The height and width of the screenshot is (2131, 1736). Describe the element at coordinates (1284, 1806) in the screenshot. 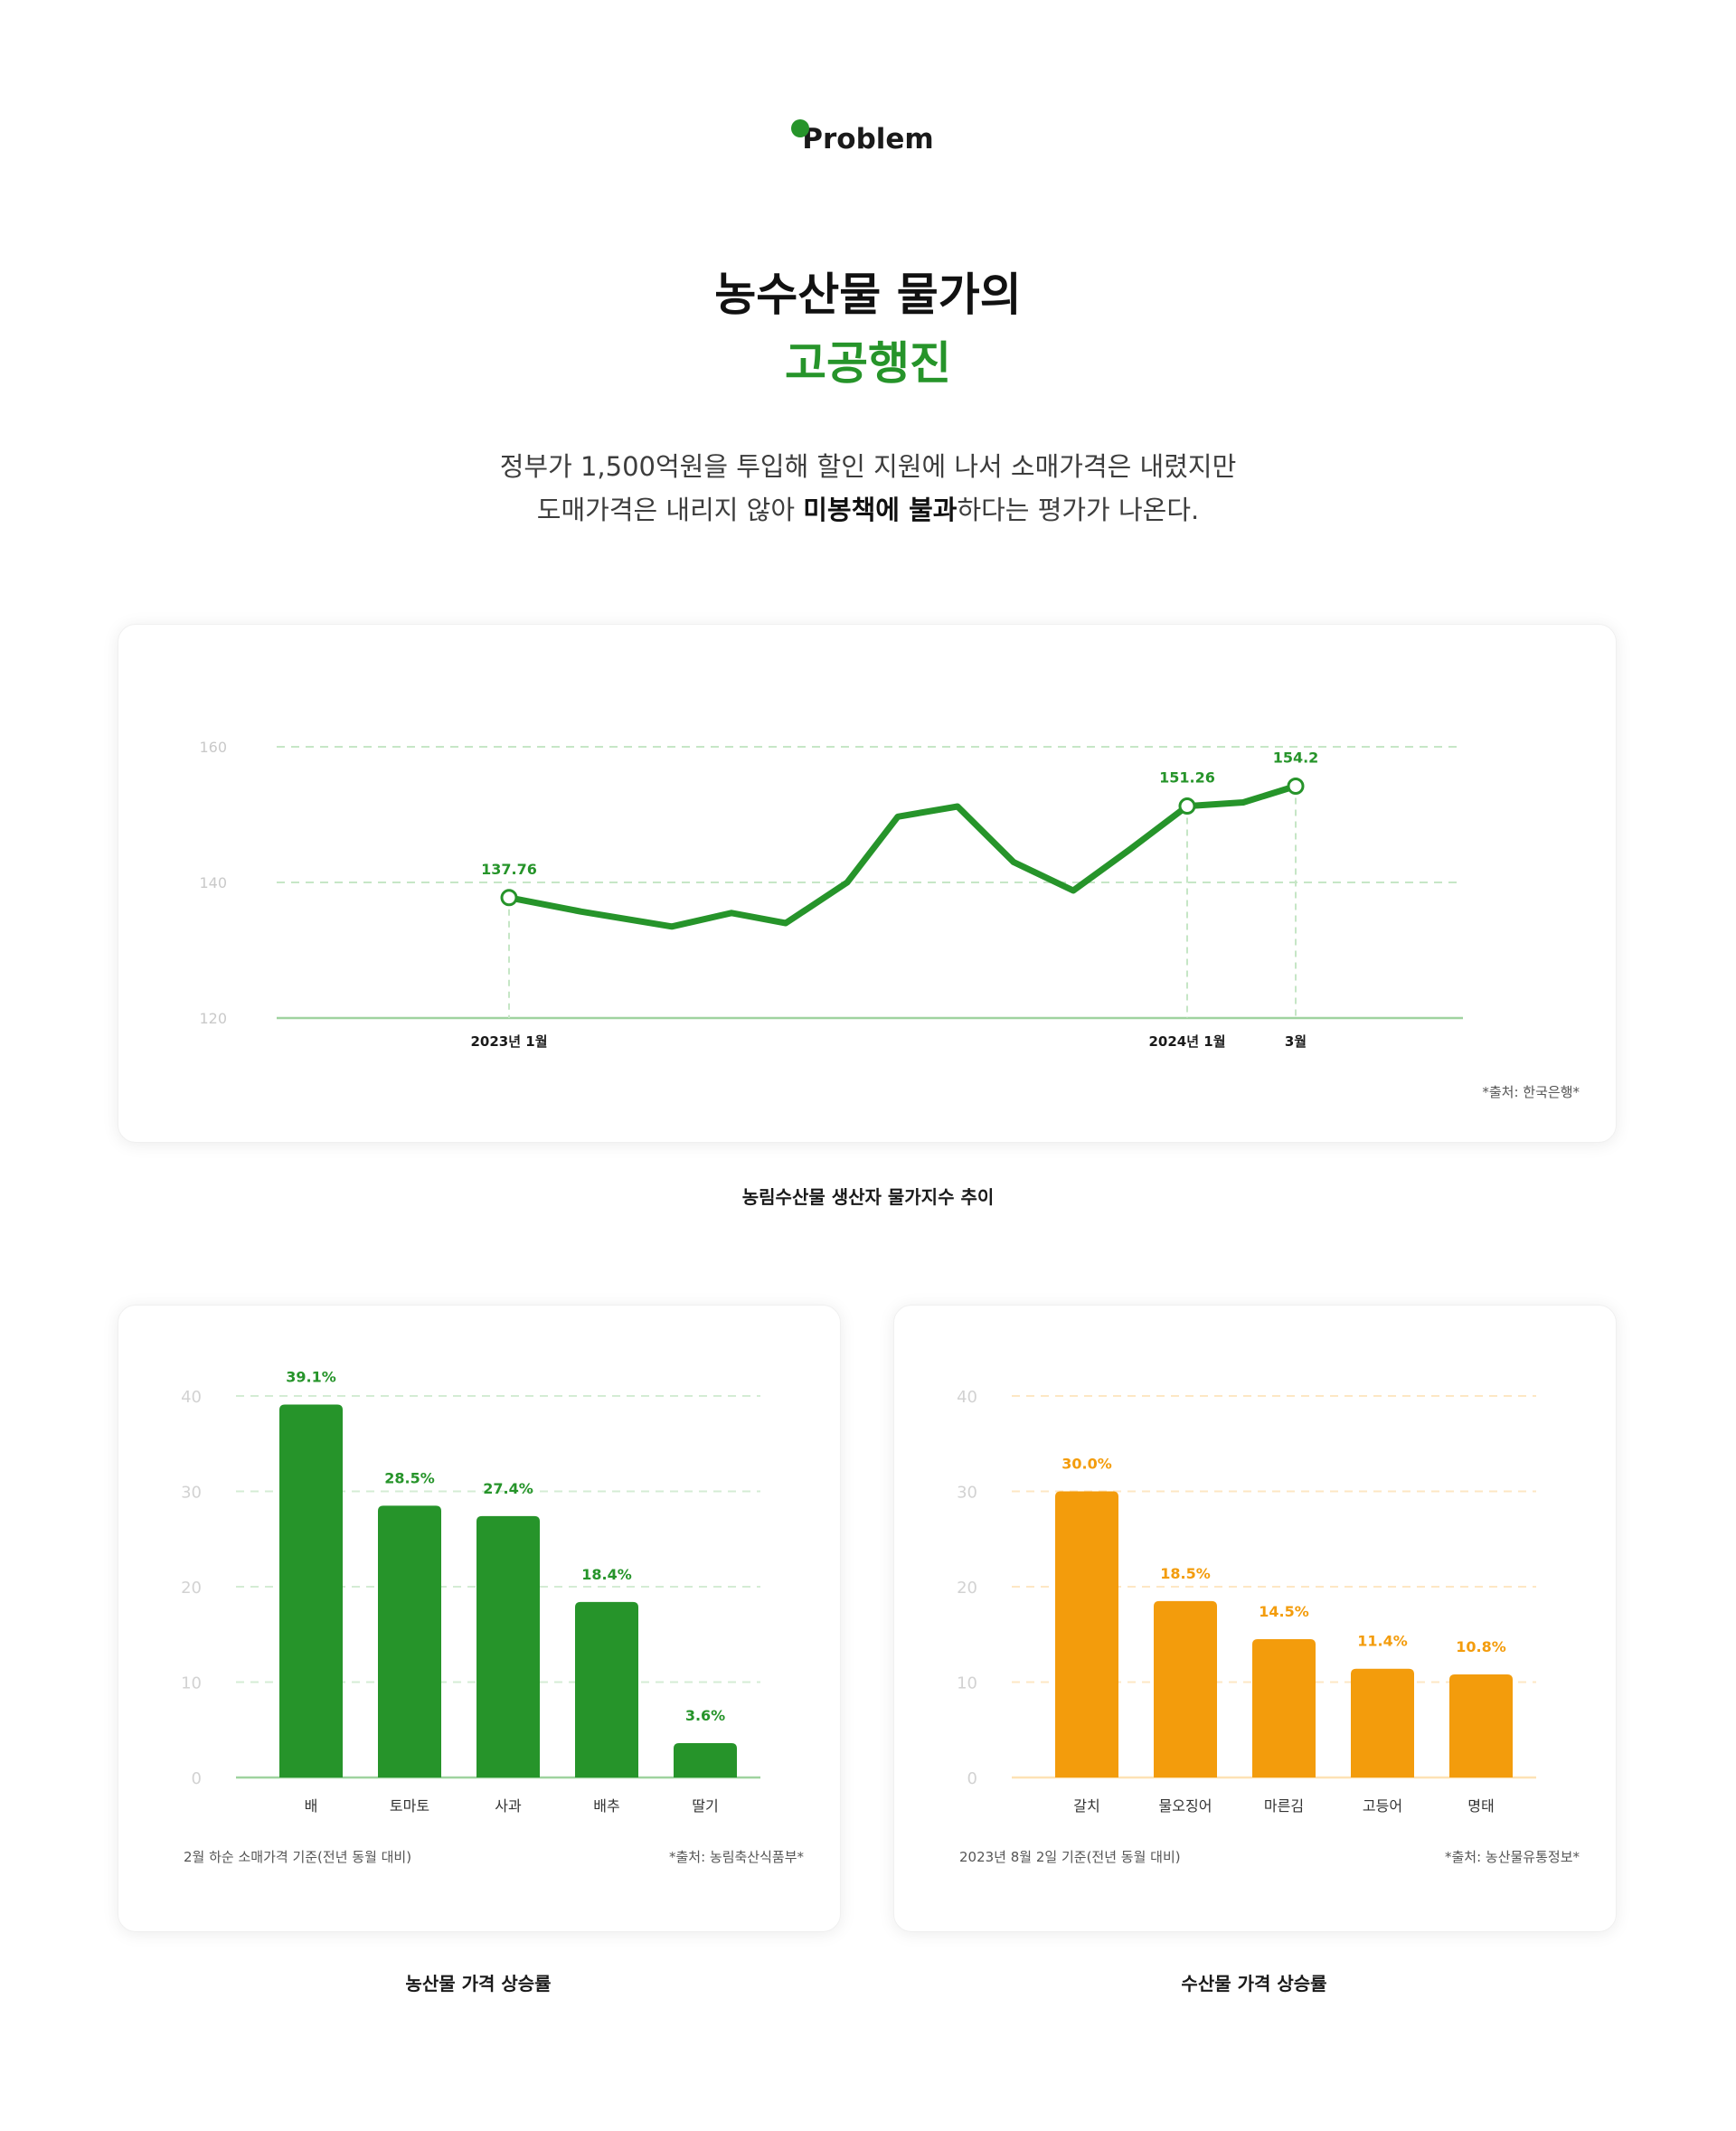

I see `bar-category-label: 마른김` at that location.